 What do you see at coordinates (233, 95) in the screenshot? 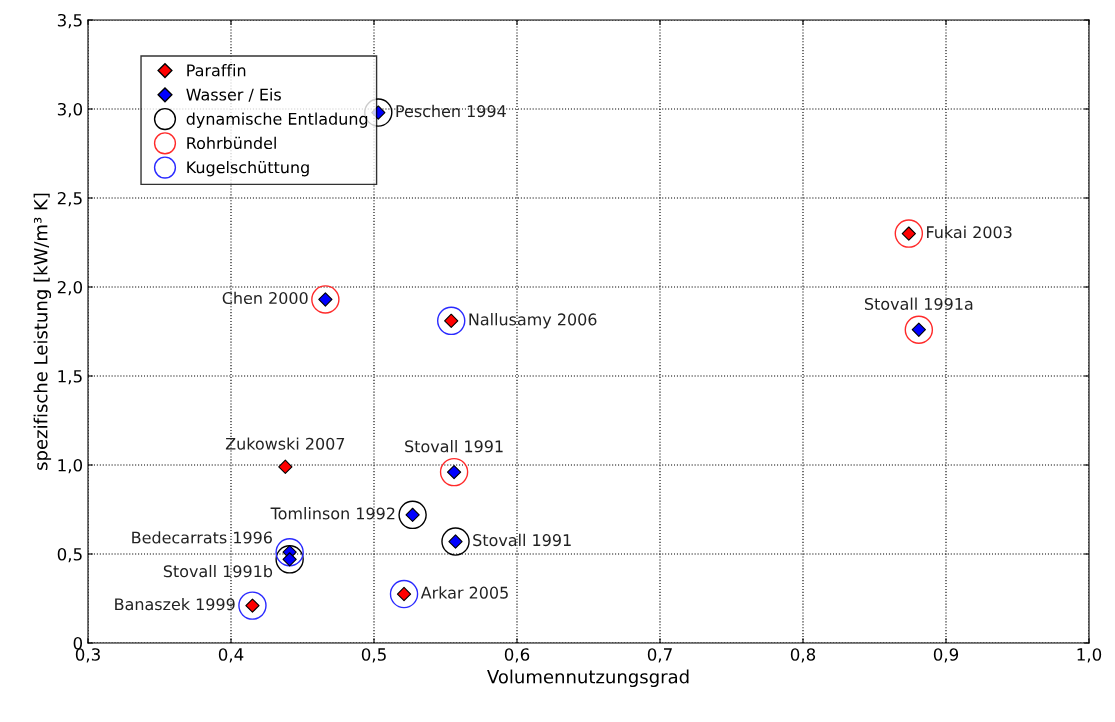
I see `legend-label: Wasser / Eis` at bounding box center [233, 95].